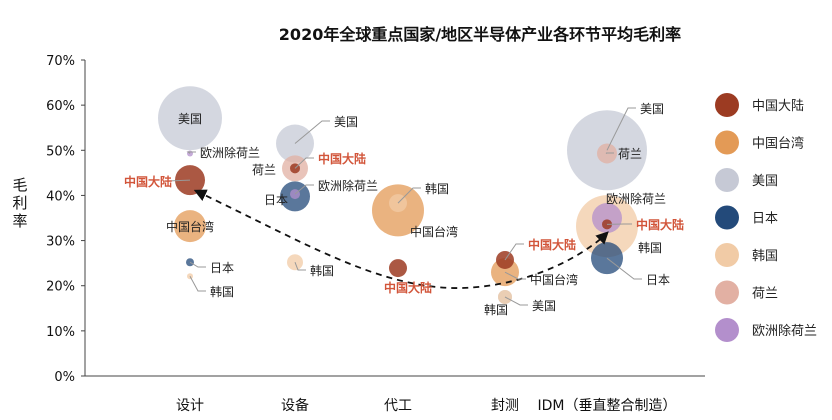 This screenshot has width=832, height=420. Describe the element at coordinates (778, 144) in the screenshot. I see `legend-label: 中国台湾` at that location.